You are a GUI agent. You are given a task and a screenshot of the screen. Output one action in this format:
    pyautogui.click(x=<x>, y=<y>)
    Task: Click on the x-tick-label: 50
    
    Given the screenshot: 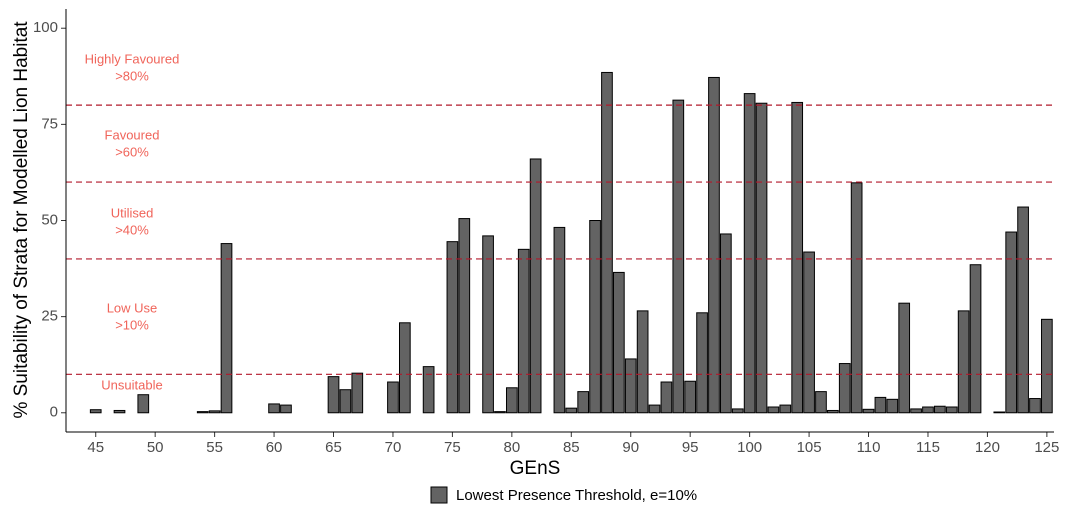 What is the action you would take?
    pyautogui.click(x=155, y=447)
    